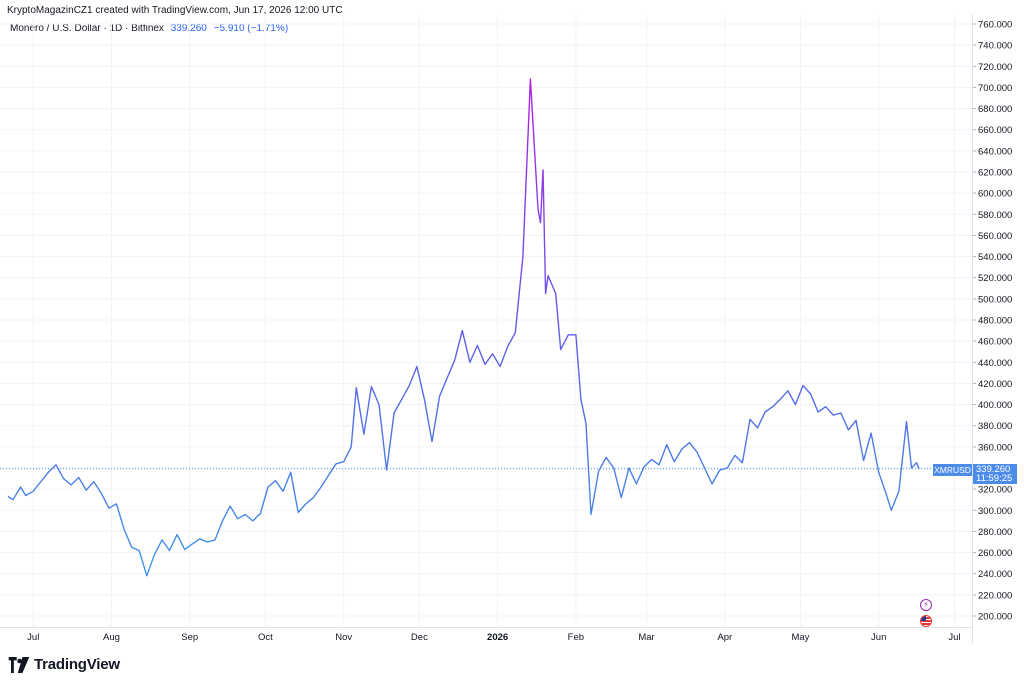 The width and height of the screenshot is (1024, 685). Describe the element at coordinates (972, 329) in the screenshot. I see `price-axis-border` at that location.